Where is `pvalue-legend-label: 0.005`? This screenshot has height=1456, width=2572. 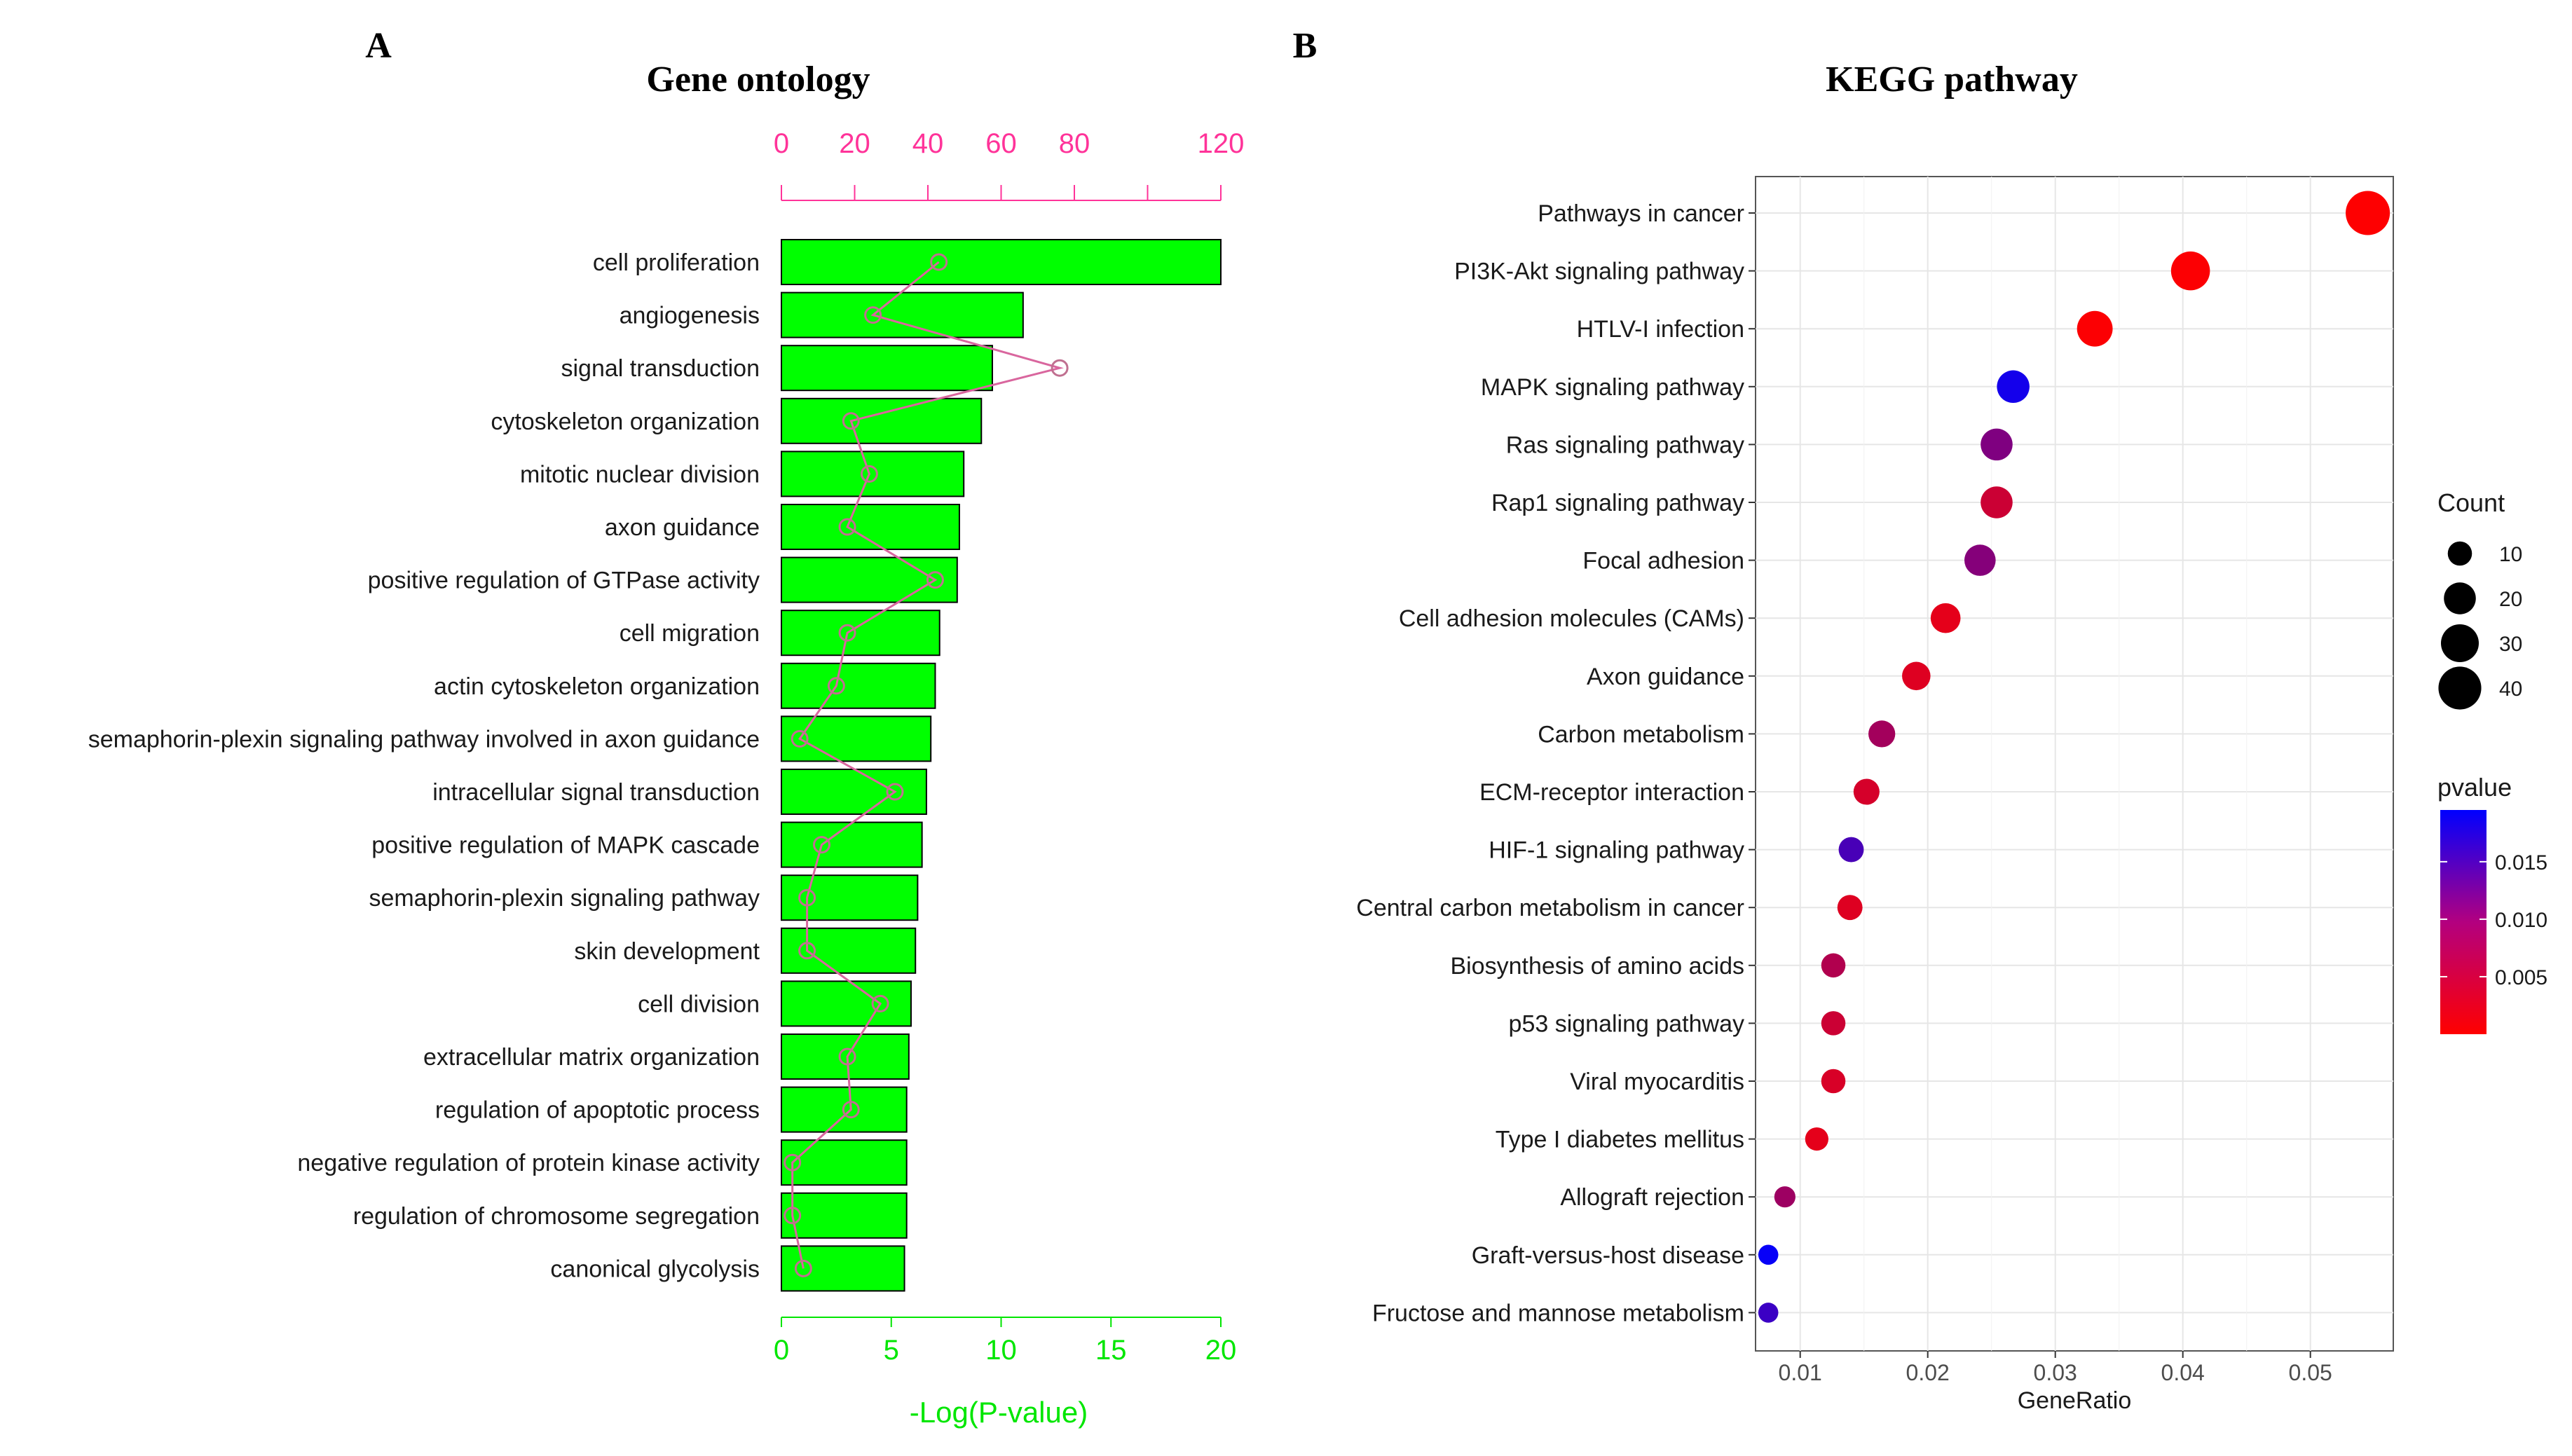 pvalue-legend-label: 0.005 is located at coordinates (2521, 978).